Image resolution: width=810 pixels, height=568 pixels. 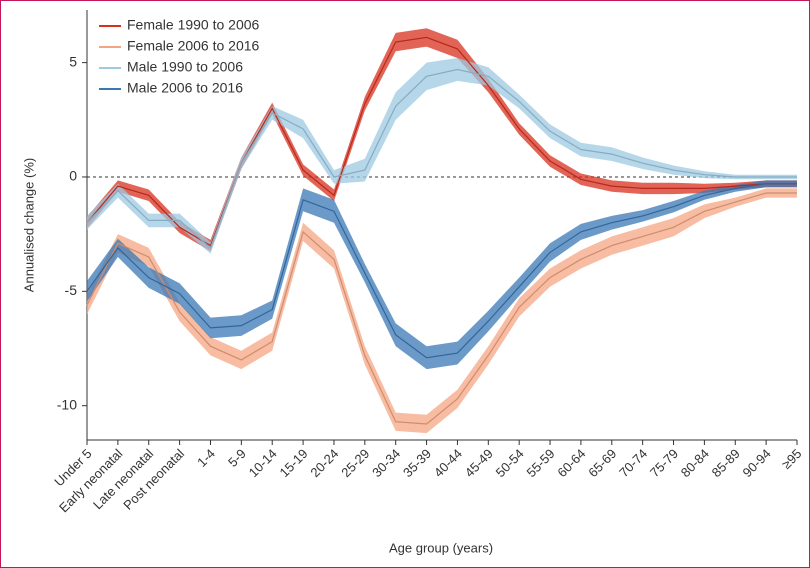 What do you see at coordinates (185, 88) in the screenshot?
I see `legend-label: Male 2006 to 2016` at bounding box center [185, 88].